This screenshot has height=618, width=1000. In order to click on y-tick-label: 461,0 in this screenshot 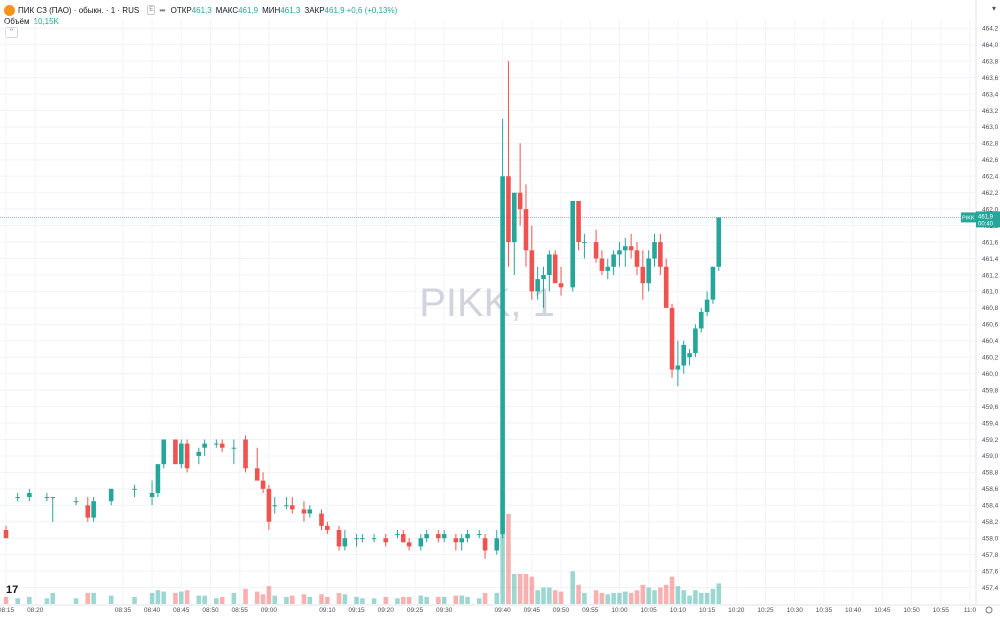, I will do `click(990, 292)`.